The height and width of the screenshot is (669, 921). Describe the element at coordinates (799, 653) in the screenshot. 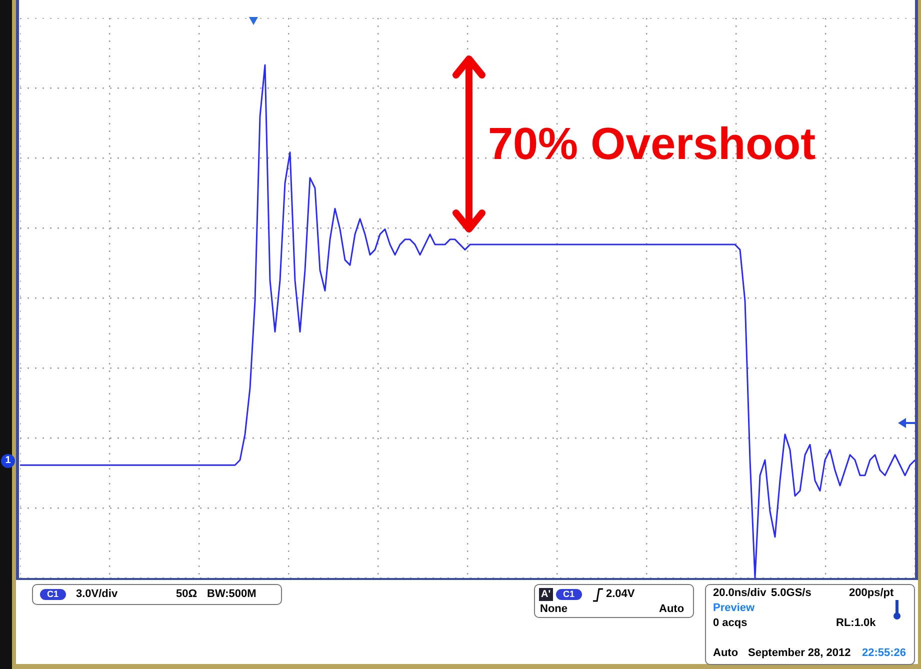

I see `text: September 28, 2012` at that location.